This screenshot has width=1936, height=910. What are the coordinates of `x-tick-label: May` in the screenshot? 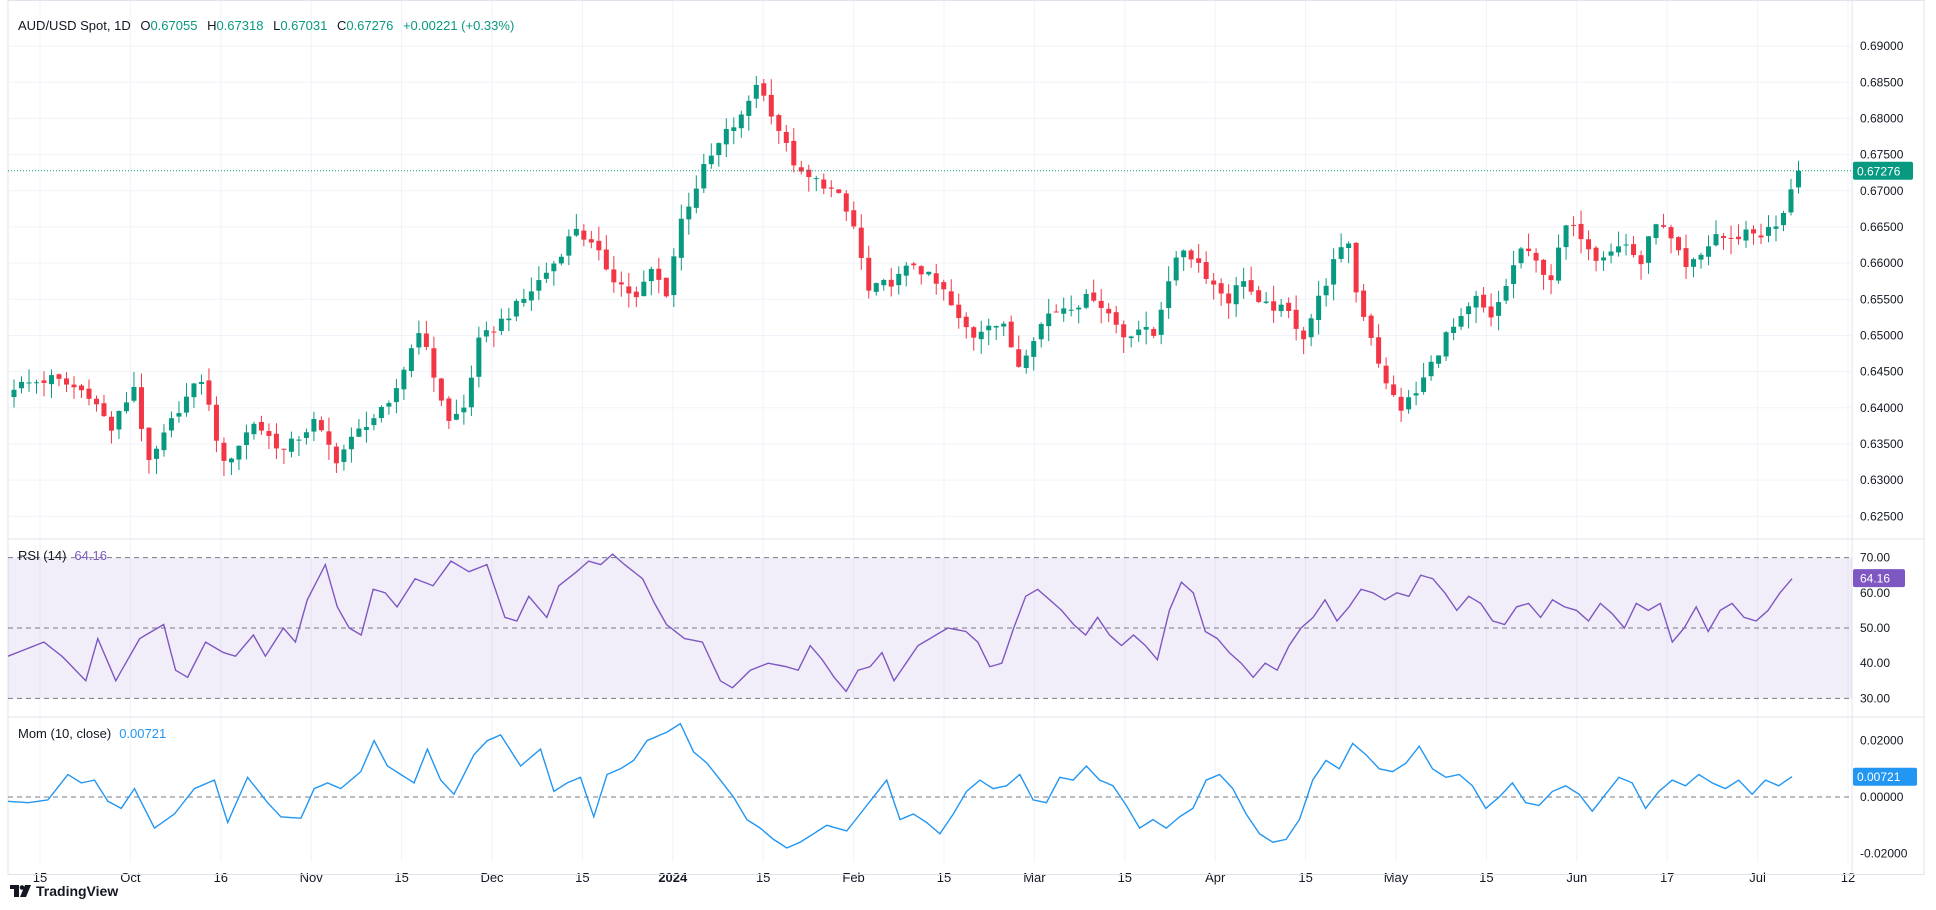 It's located at (1396, 877).